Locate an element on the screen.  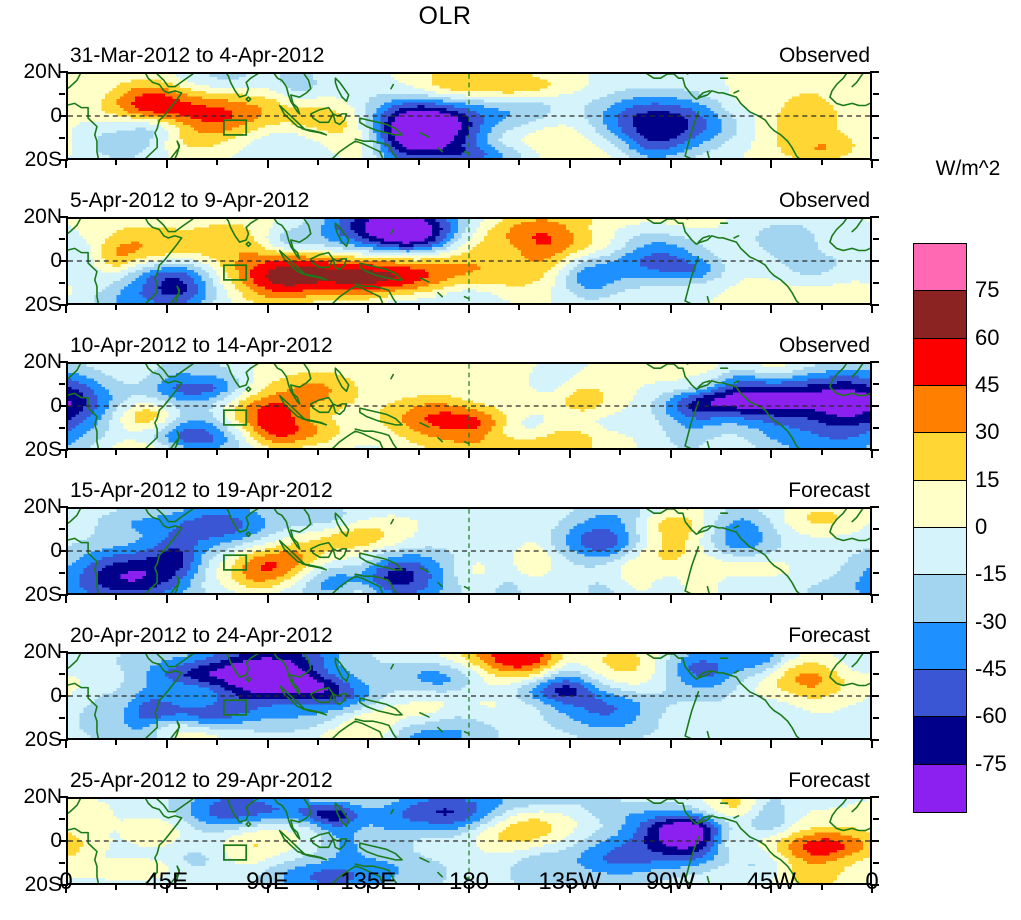
x-axis-label: 45E is located at coordinates (167, 881).